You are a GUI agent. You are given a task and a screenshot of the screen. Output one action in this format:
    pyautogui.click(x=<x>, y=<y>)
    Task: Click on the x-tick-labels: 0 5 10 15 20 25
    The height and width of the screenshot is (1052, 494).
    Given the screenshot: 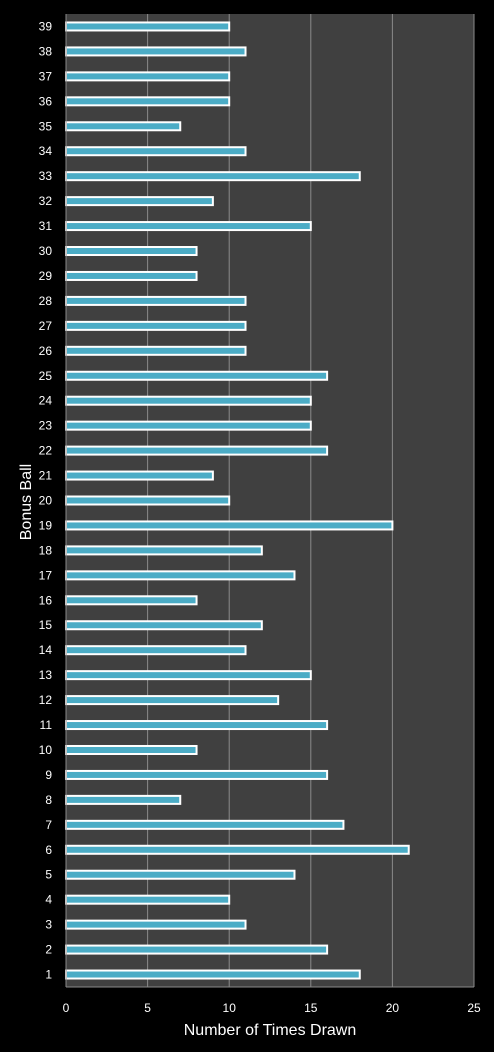 What is the action you would take?
    pyautogui.click(x=272, y=1008)
    